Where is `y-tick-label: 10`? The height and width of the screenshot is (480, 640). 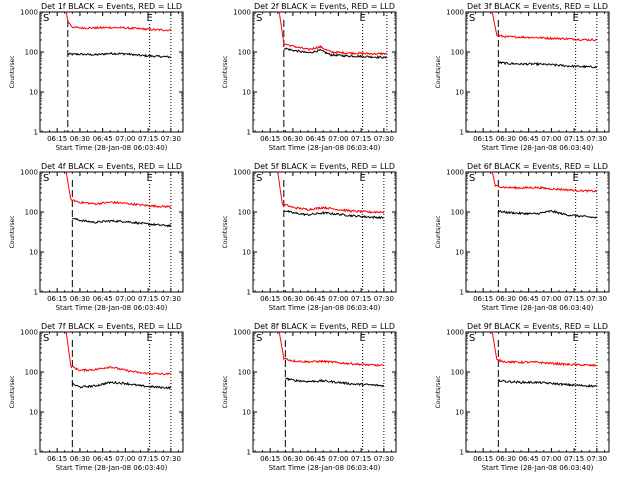 y-tick-label: 10 is located at coordinates (459, 413).